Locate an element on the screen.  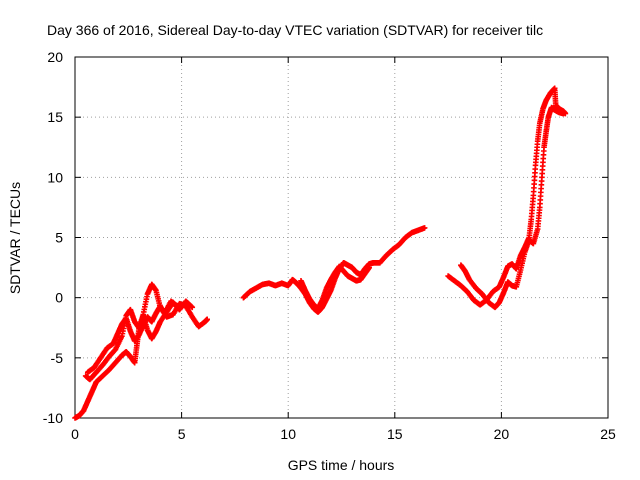
y-tick-label: 0 is located at coordinates (59, 298).